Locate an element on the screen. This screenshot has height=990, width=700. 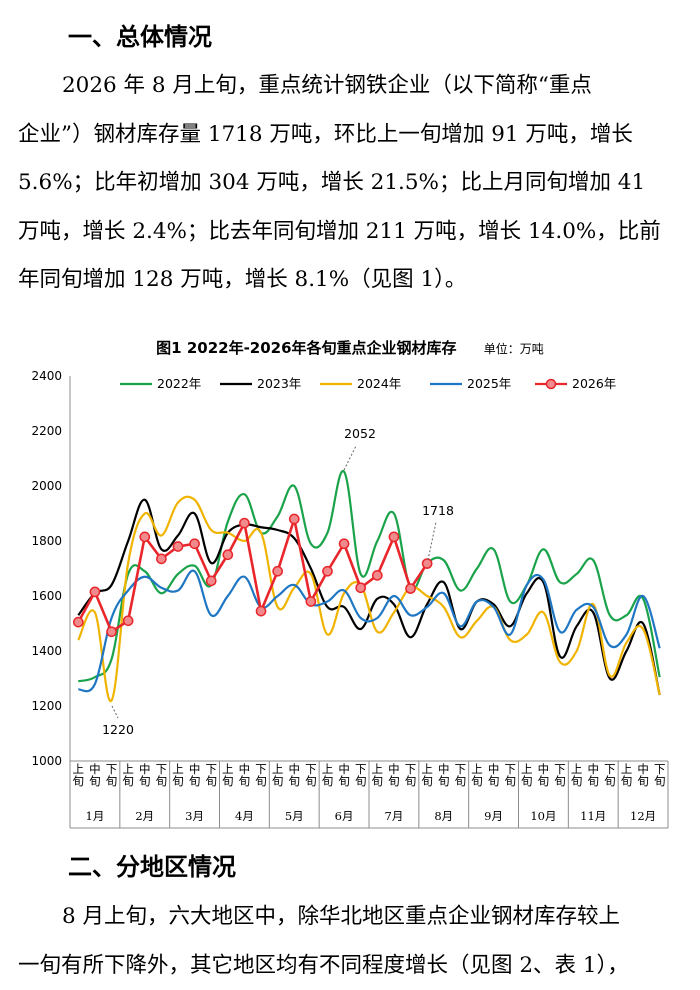
y-tick-label: 1600 is located at coordinates (46, 596).